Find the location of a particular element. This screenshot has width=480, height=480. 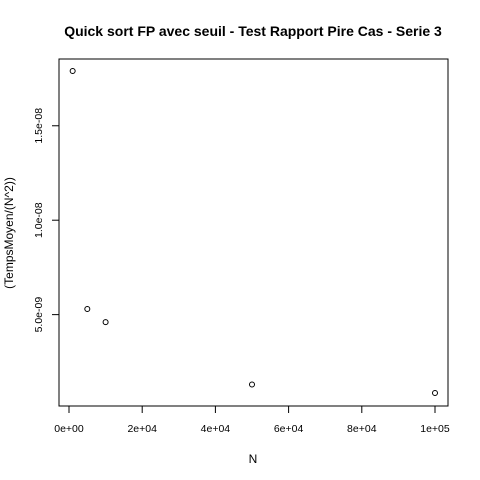

y-axis-label: (TempsMoyen/(N^2)) is located at coordinates (9, 233).